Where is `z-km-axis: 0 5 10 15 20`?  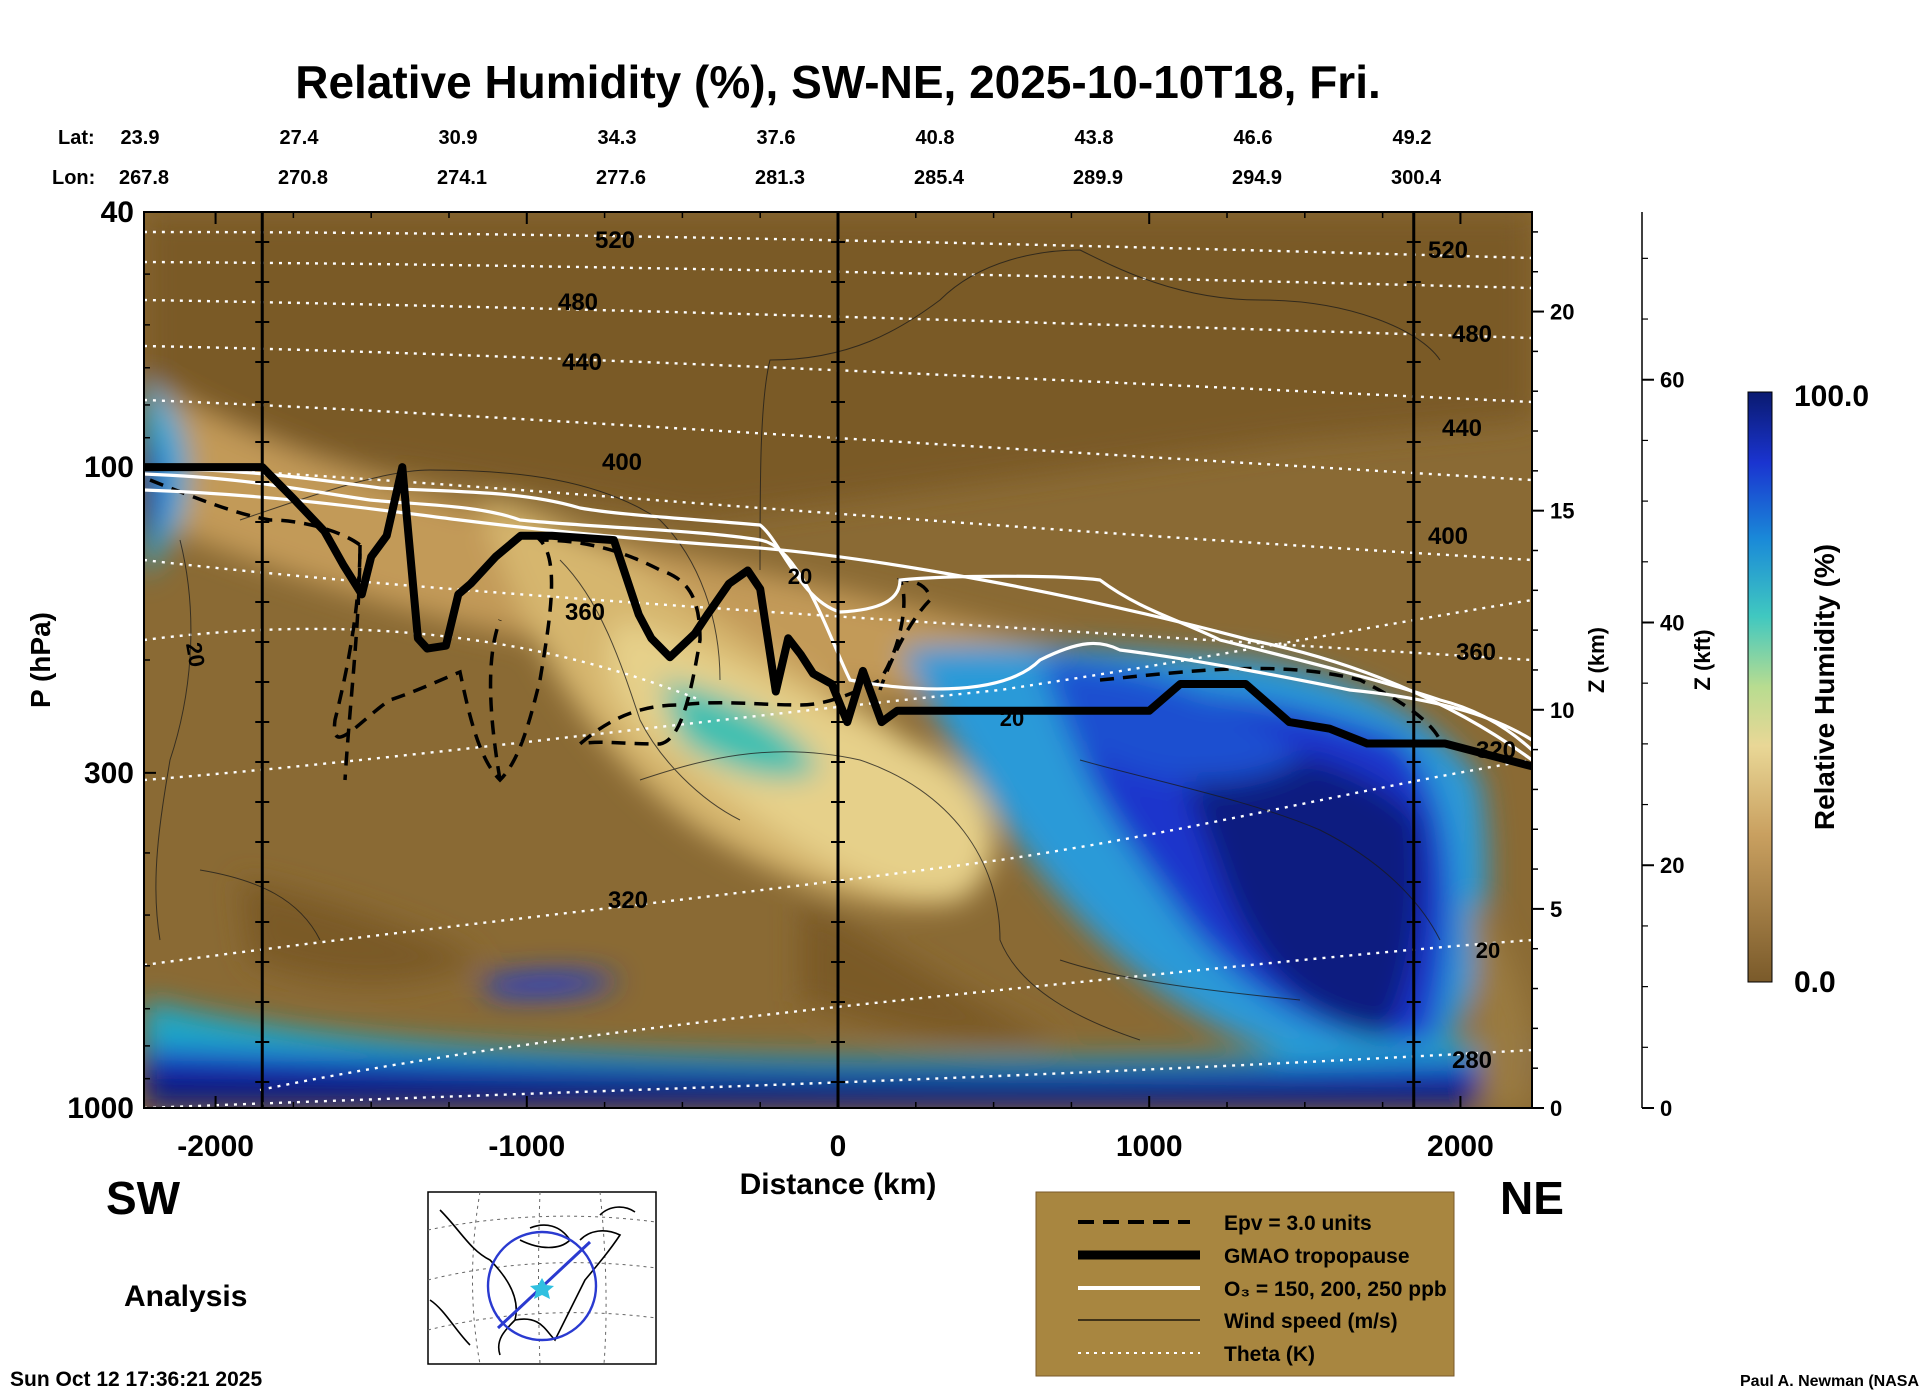 z-km-axis: 0 5 10 15 20 is located at coordinates (1553, 676).